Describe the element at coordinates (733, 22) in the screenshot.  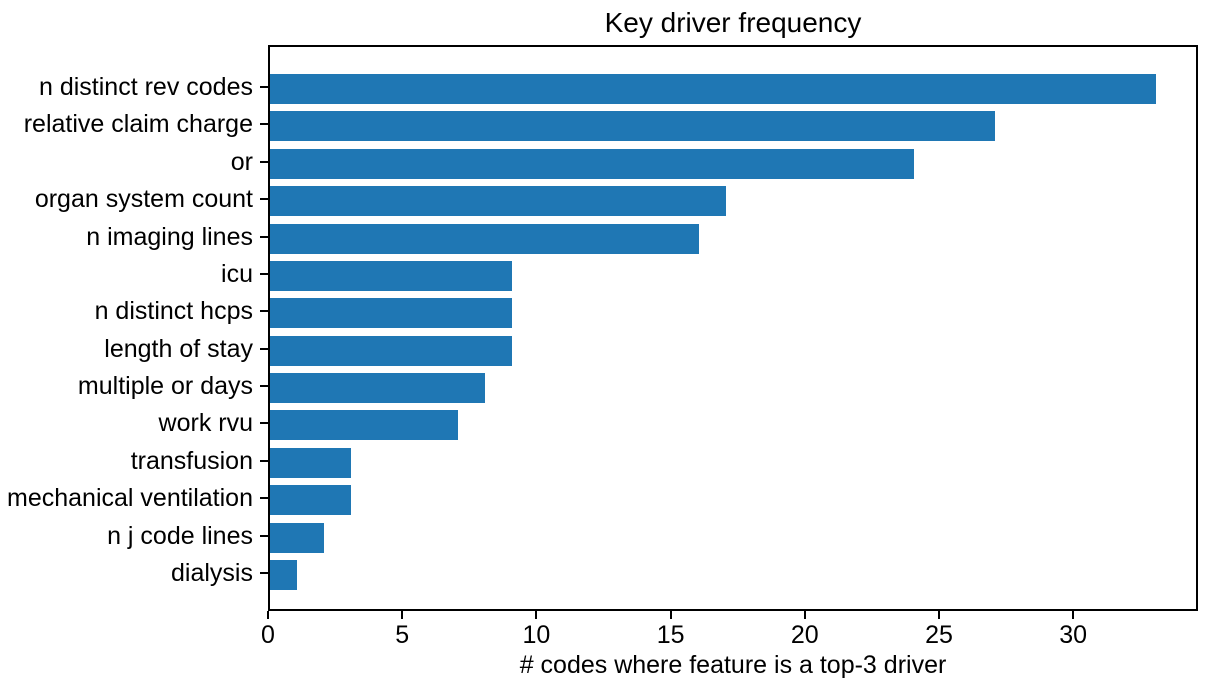
I see `chart-title: Key driver frequency` at that location.